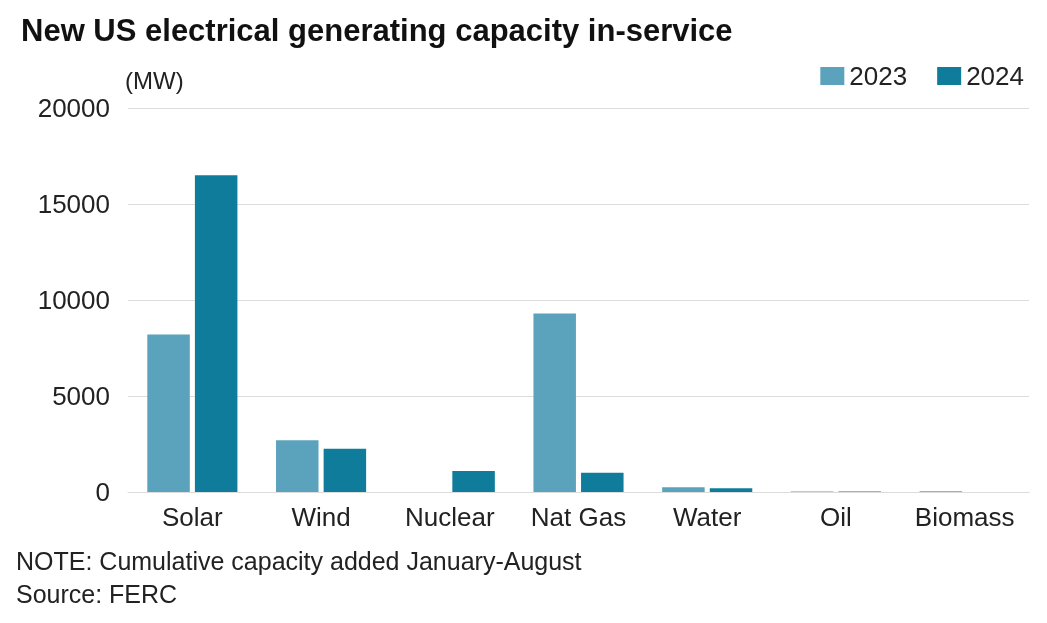  I want to click on x-tick-label: Nuclear, so click(449, 517).